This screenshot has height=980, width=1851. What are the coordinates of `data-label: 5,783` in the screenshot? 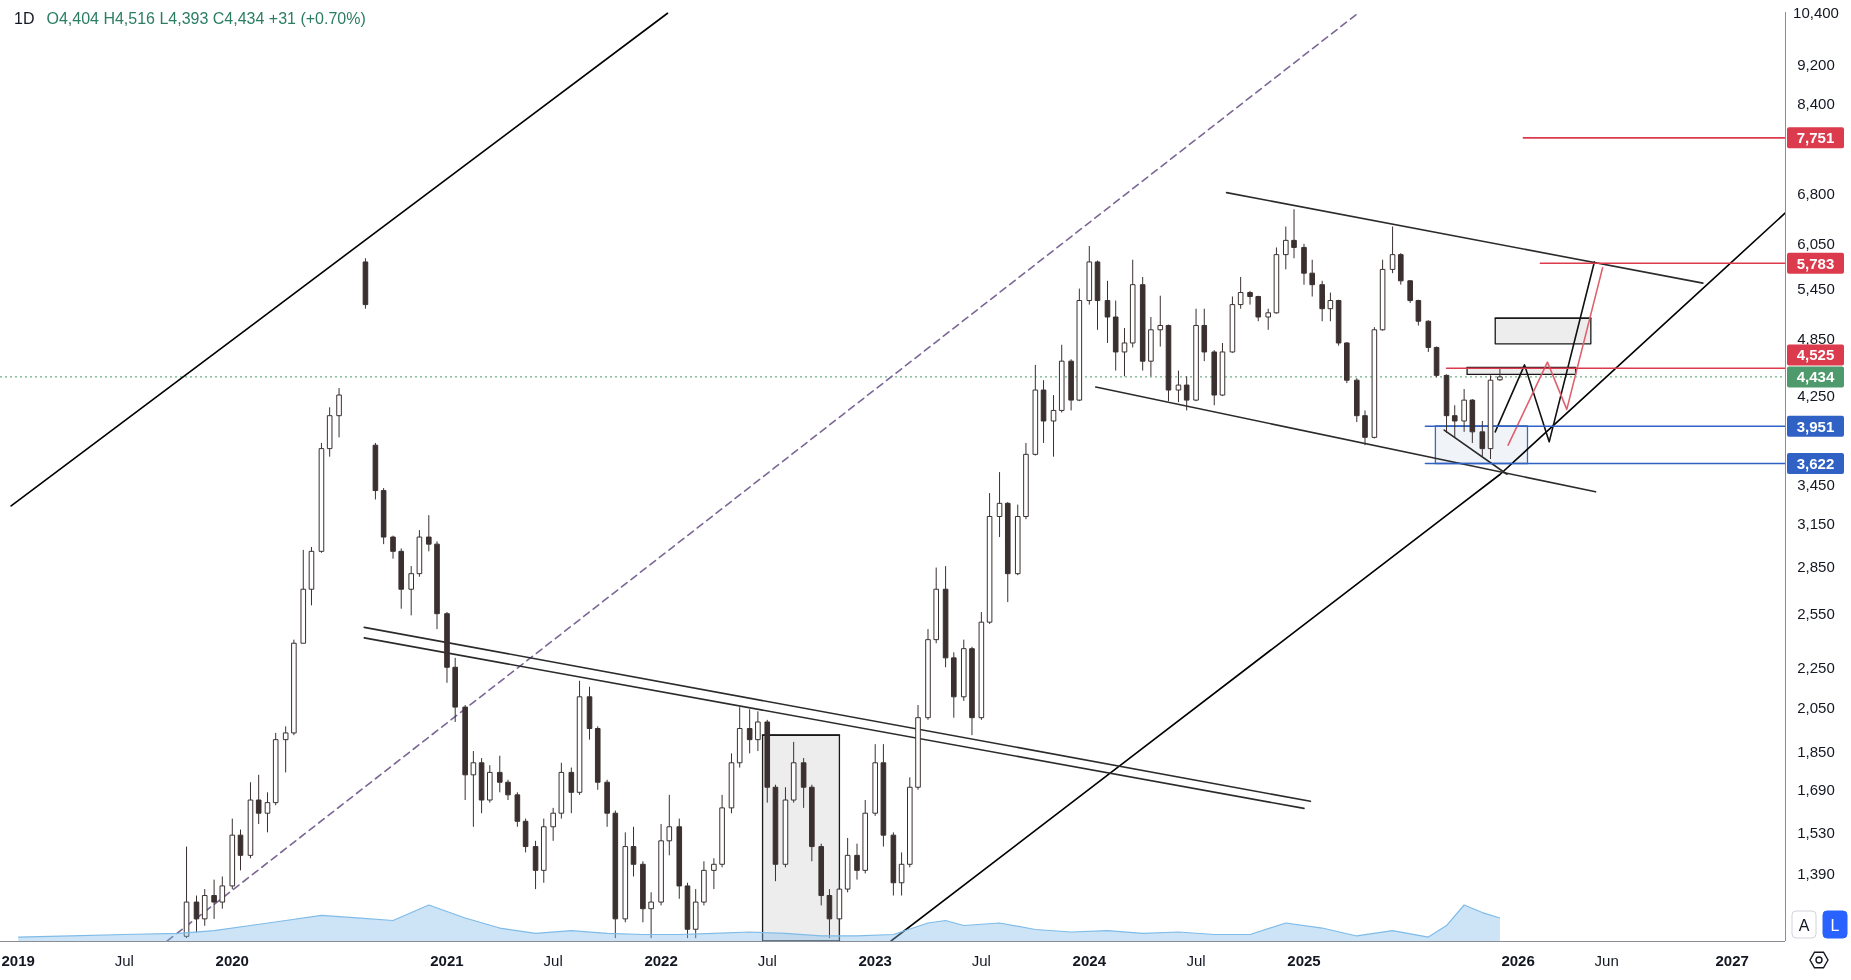 It's located at (1815, 263).